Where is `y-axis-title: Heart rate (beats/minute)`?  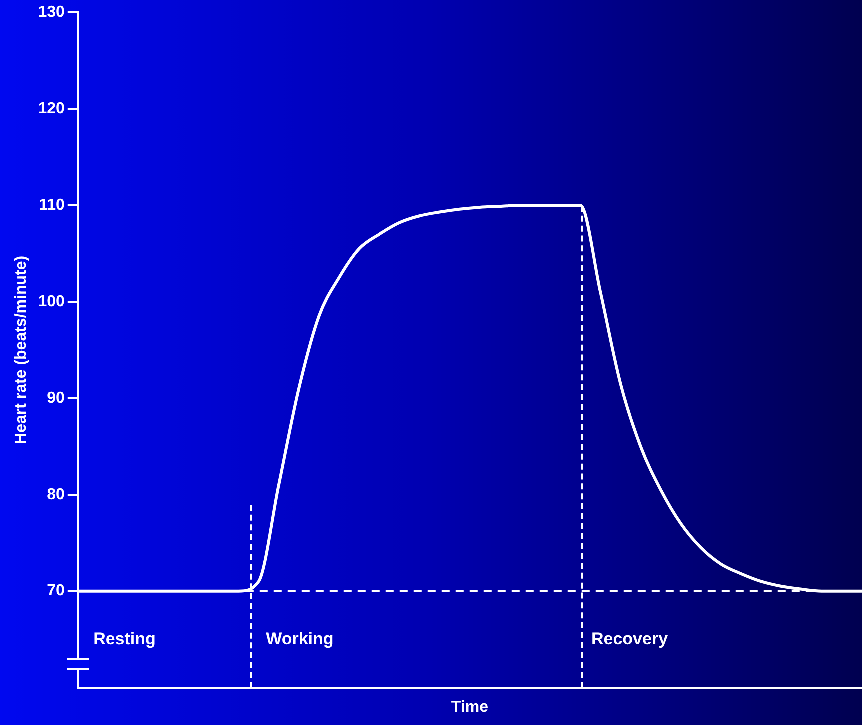
y-axis-title: Heart rate (beats/minute) is located at coordinates (21, 350).